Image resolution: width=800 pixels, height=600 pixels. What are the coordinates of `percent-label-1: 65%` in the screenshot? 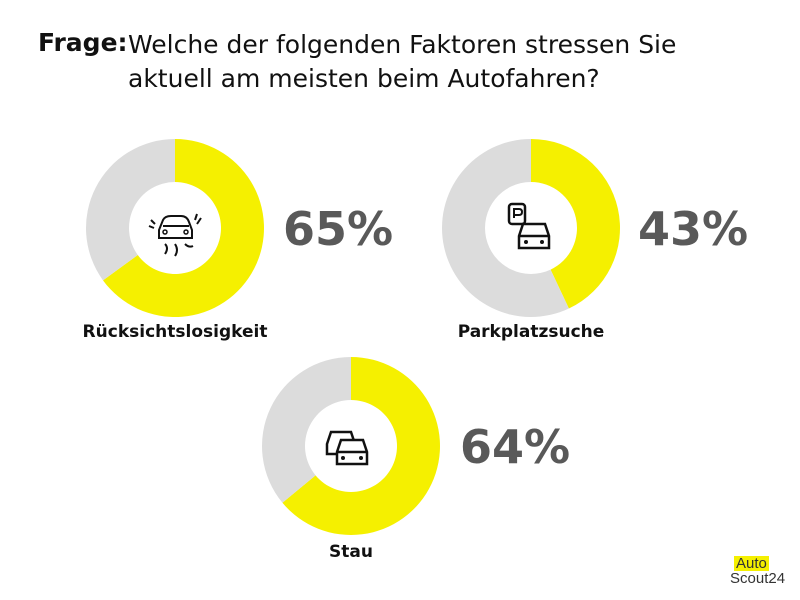 It's located at (338, 229).